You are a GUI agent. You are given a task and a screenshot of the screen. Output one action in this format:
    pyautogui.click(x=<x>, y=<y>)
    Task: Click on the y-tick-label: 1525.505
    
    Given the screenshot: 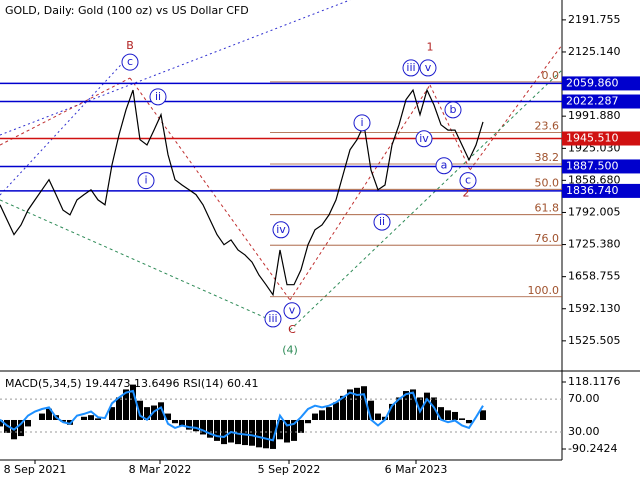 What is the action you would take?
    pyautogui.click(x=594, y=340)
    